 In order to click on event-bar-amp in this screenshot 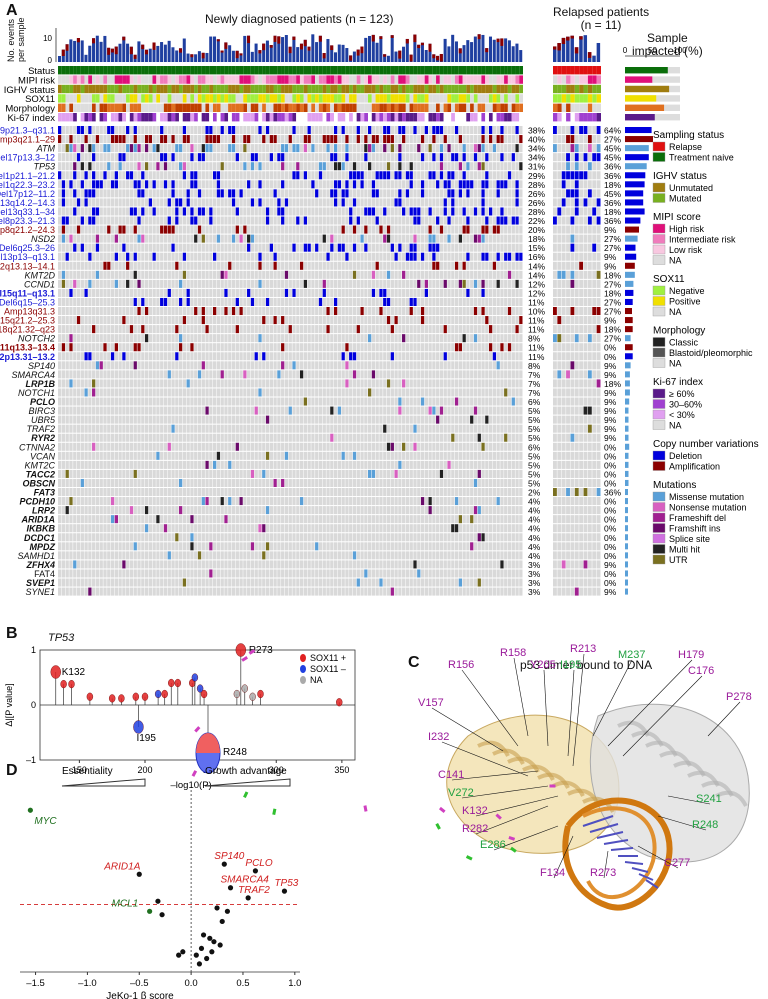, I will do `click(260, 52)`.